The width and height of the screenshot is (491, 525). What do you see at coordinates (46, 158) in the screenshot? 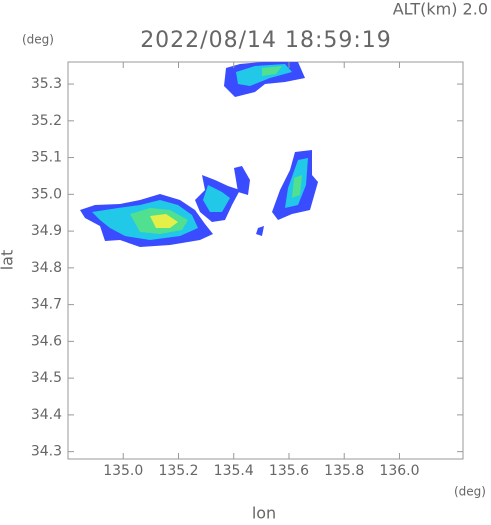
I see `y-tick-label: 35.1` at bounding box center [46, 158].